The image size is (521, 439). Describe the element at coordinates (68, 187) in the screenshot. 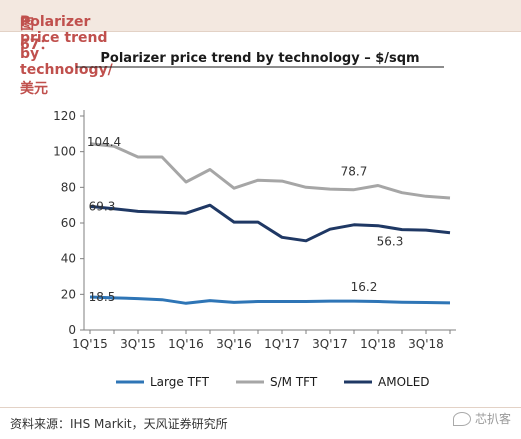

I see `y-tick-label: 80` at that location.